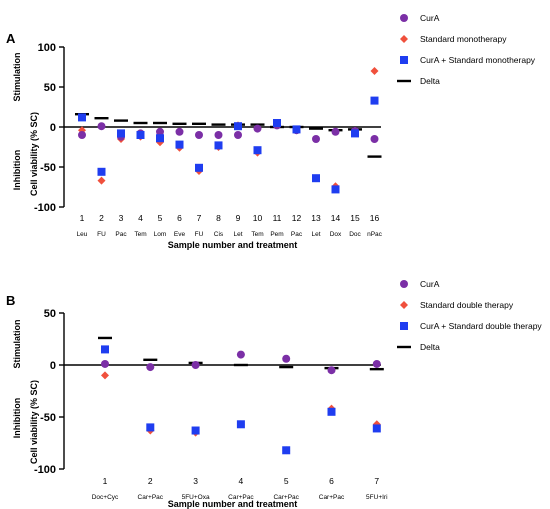 This screenshot has width=550, height=509. Describe the element at coordinates (336, 234) in the screenshot. I see `x-treatment-label: Dox` at that location.